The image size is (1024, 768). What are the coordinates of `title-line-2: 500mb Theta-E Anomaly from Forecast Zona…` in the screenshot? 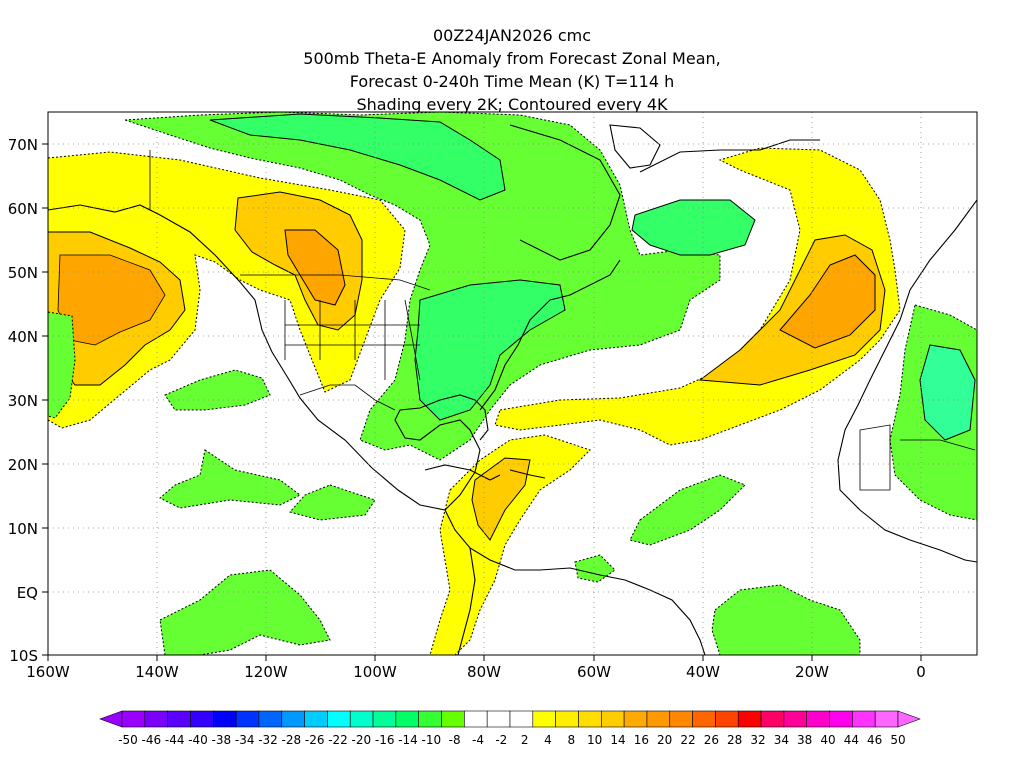 It's located at (512, 58).